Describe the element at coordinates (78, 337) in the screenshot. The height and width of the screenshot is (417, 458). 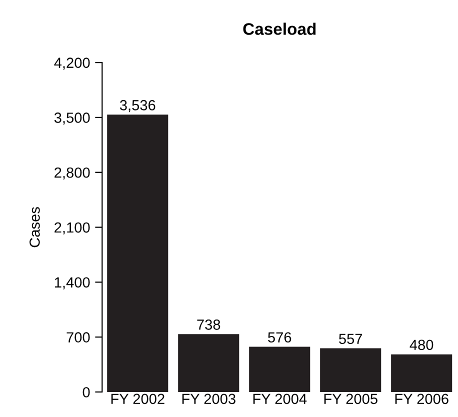
I see `y-tick-label: 700` at that location.